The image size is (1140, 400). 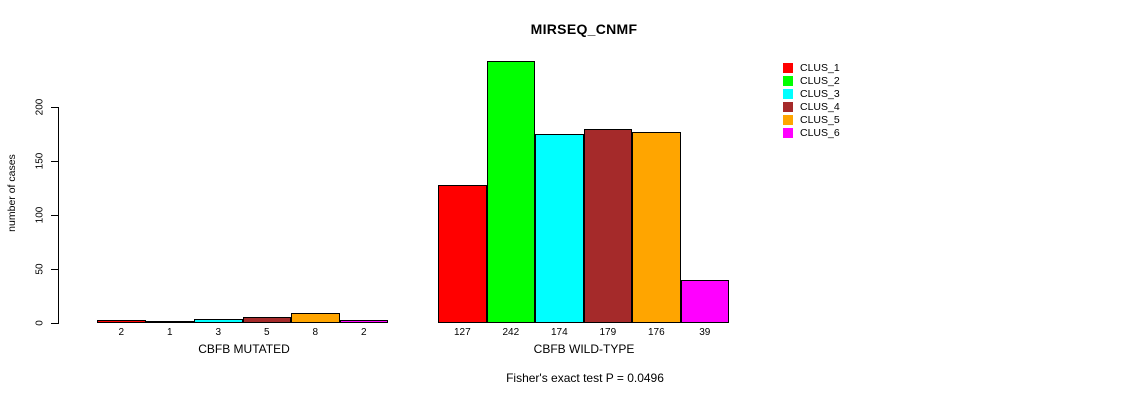 What do you see at coordinates (559, 332) in the screenshot?
I see `bar-value-label-clus_3-group2: 174` at bounding box center [559, 332].